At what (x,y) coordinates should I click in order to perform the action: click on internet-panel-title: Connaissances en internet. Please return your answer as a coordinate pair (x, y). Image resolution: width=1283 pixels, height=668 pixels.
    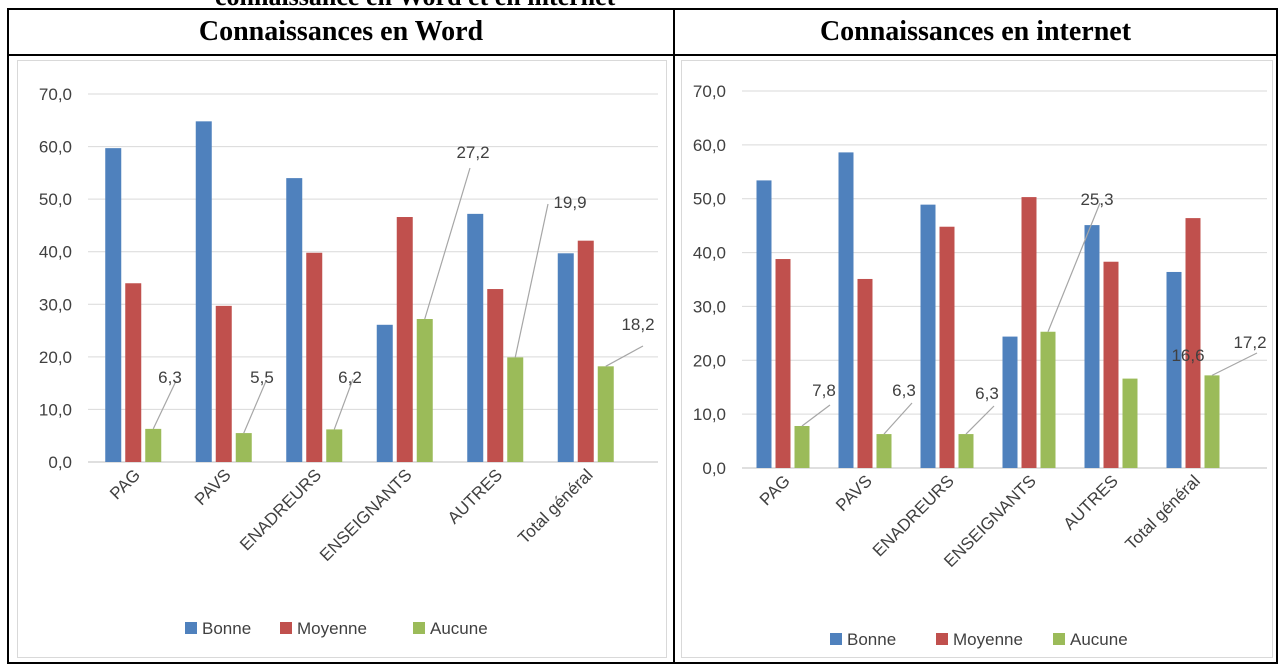
    Looking at the image, I should click on (975, 31).